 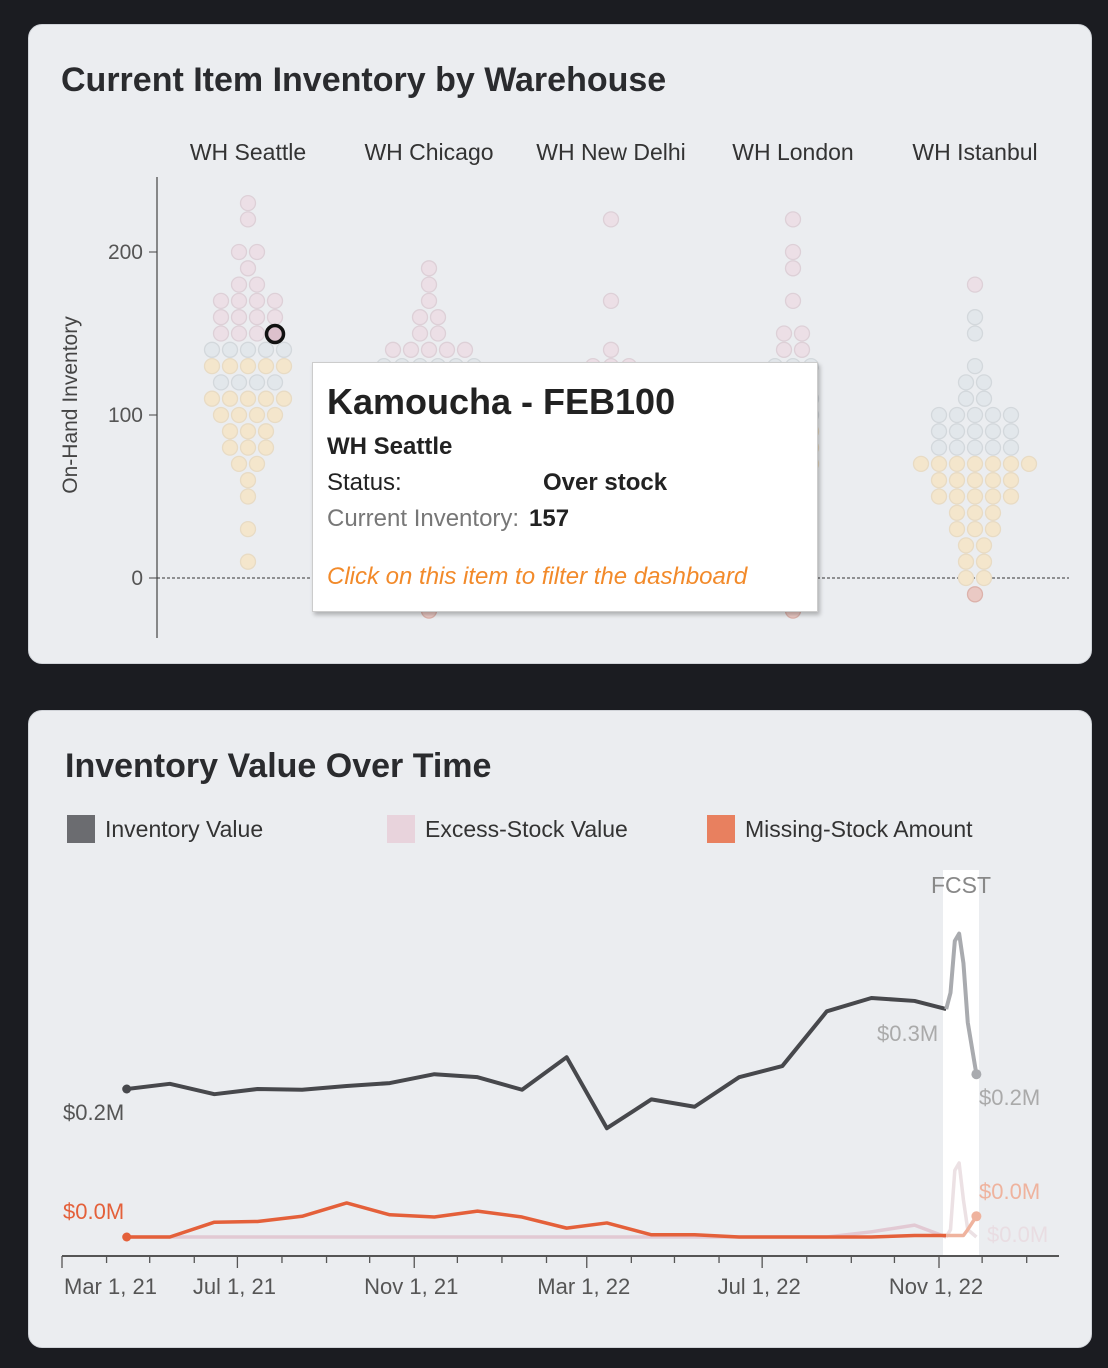 What do you see at coordinates (165, 829) in the screenshot?
I see `legend-inventory-value: Inventory Value` at bounding box center [165, 829].